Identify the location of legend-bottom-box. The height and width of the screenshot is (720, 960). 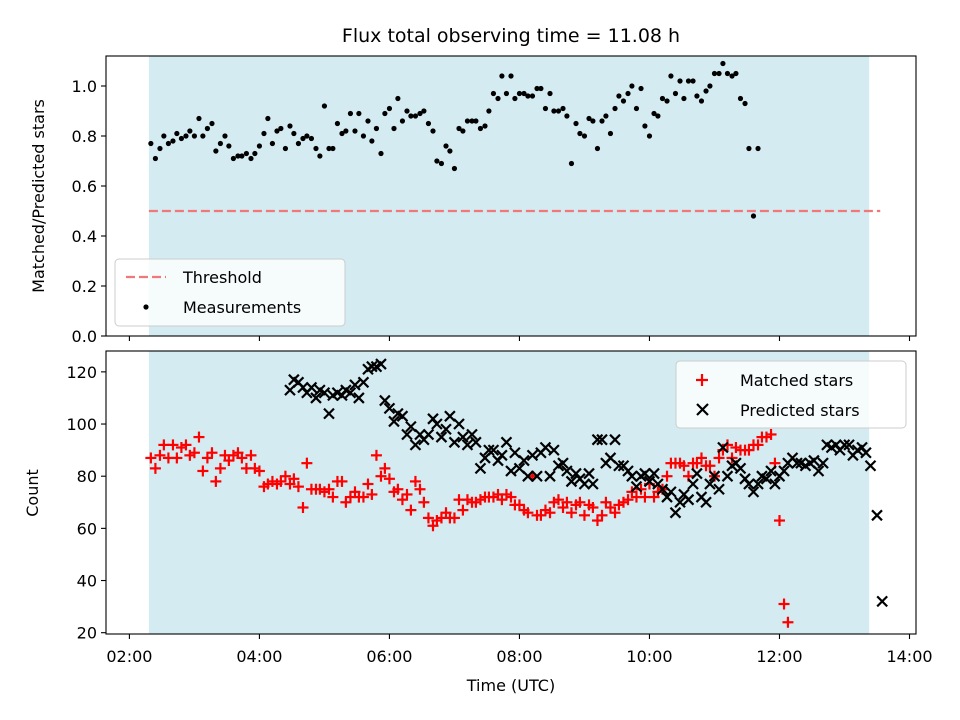
(791, 394).